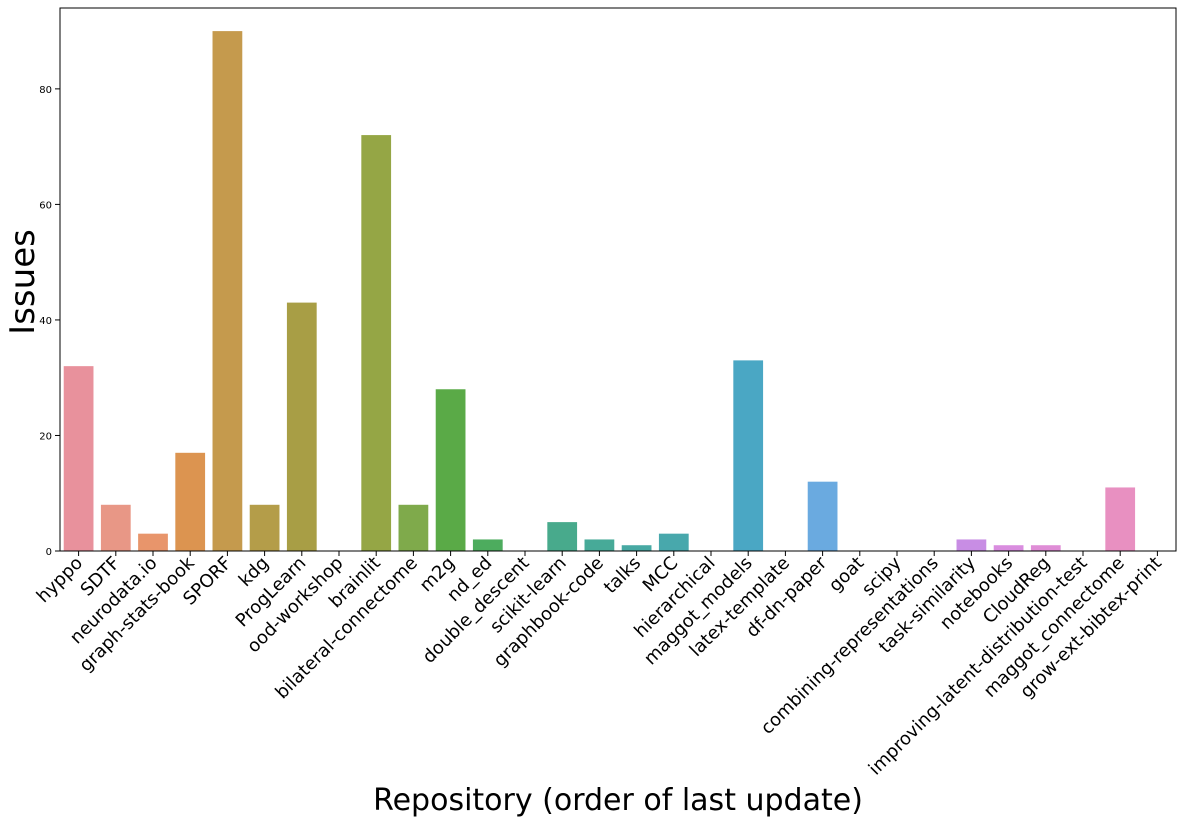  Describe the element at coordinates (450, 470) in the screenshot. I see `bar-m2g` at that location.